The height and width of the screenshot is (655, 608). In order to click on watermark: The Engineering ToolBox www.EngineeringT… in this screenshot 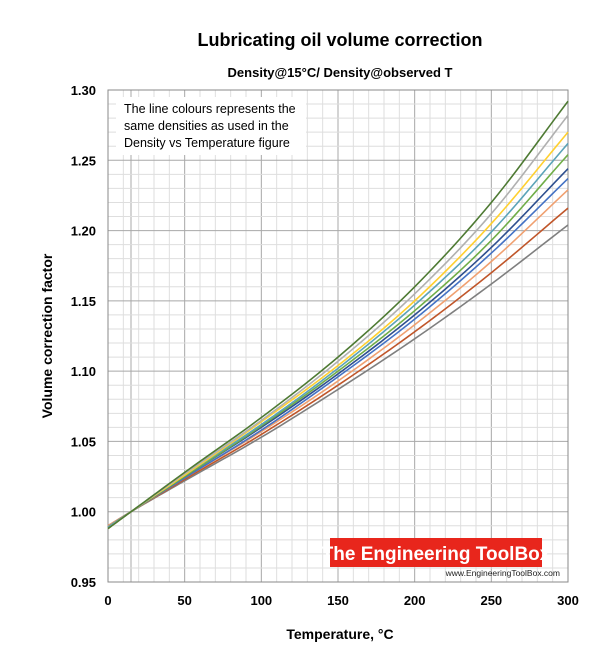, I will do `click(441, 558)`.